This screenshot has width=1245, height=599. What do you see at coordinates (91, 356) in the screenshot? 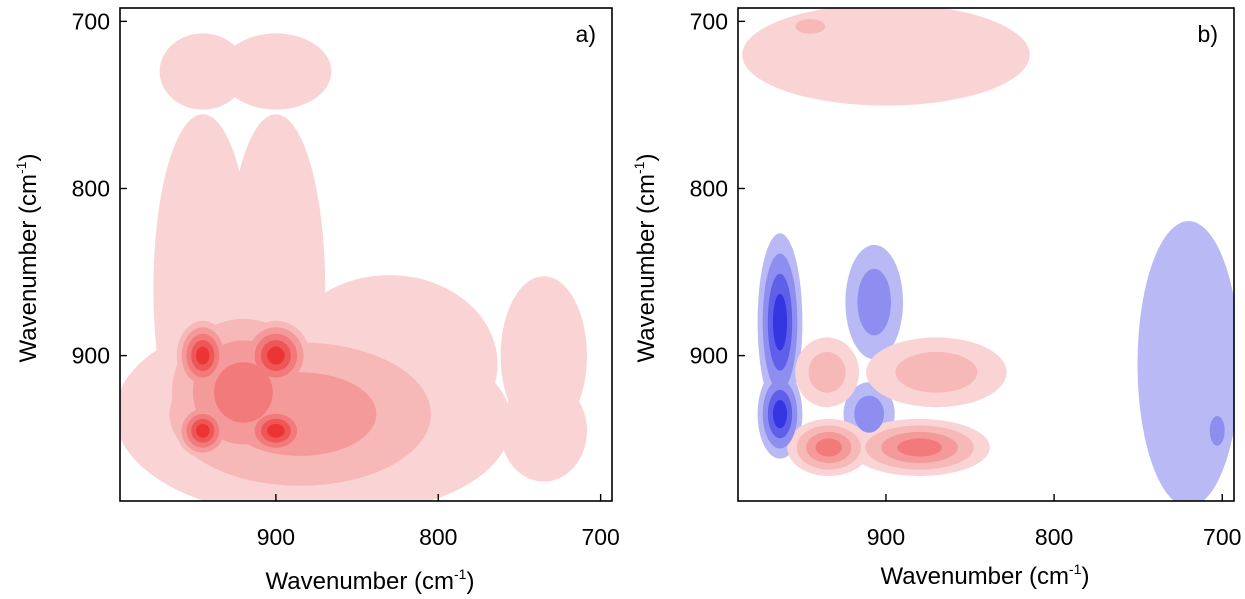
I see `panel-a-ytick-label-900: 900` at bounding box center [91, 356].